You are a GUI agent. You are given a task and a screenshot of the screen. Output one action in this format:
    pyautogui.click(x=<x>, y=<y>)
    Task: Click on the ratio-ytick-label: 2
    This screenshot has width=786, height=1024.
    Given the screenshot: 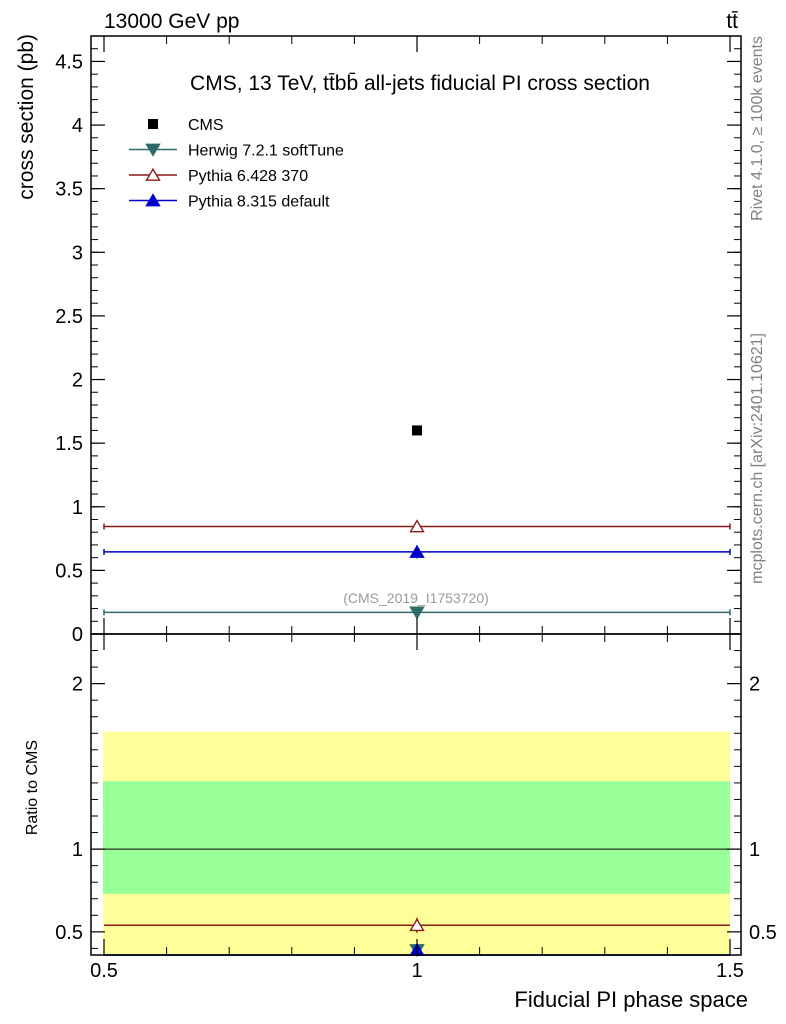 What is the action you would take?
    pyautogui.click(x=77, y=685)
    